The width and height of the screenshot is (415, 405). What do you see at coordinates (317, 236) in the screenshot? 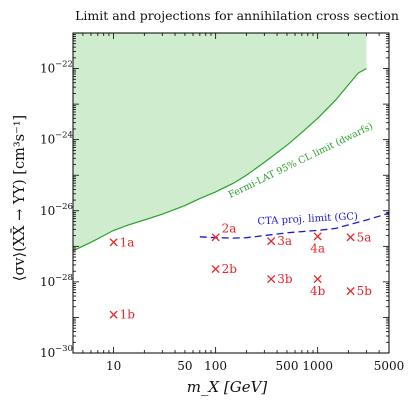
I see `benchmark-point-4a` at bounding box center [317, 236].